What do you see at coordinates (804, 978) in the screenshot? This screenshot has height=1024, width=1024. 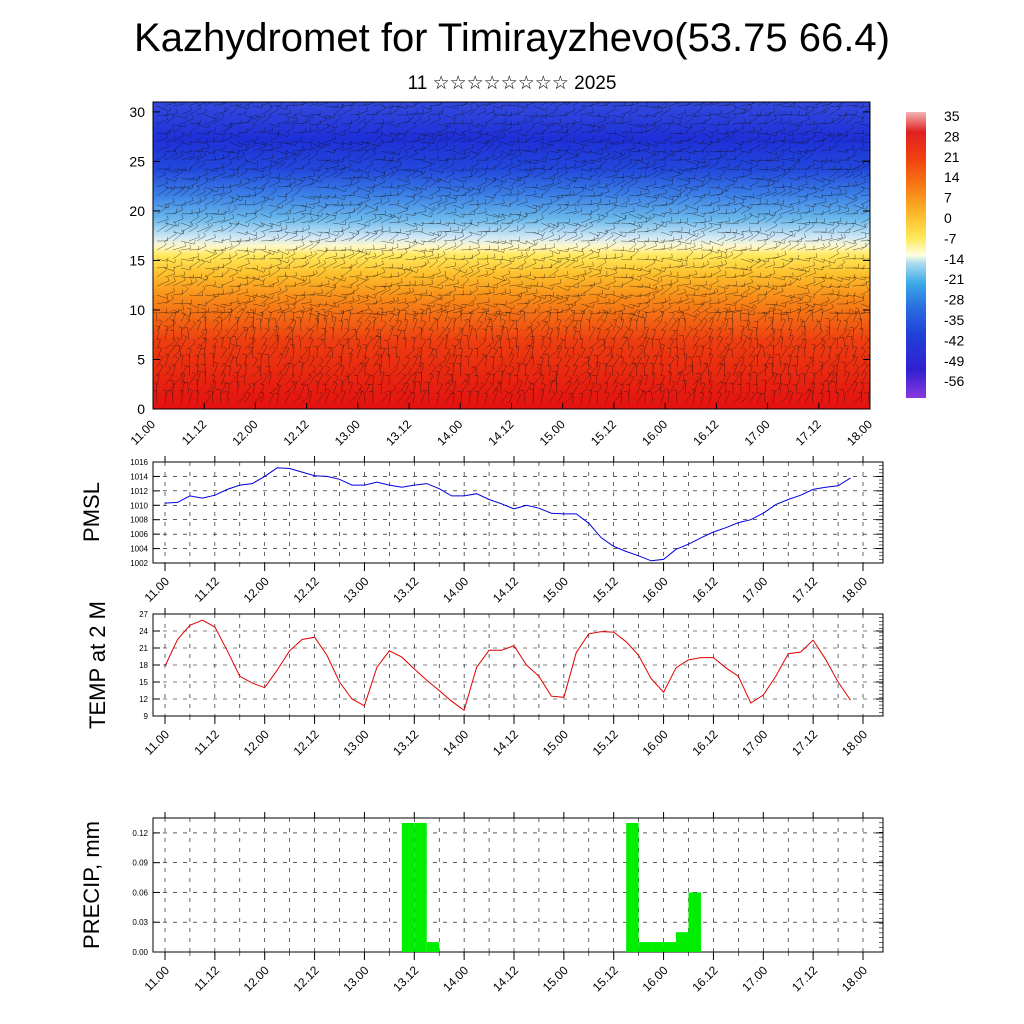 I see `precip-x-tick-label: 17.12` at bounding box center [804, 978].